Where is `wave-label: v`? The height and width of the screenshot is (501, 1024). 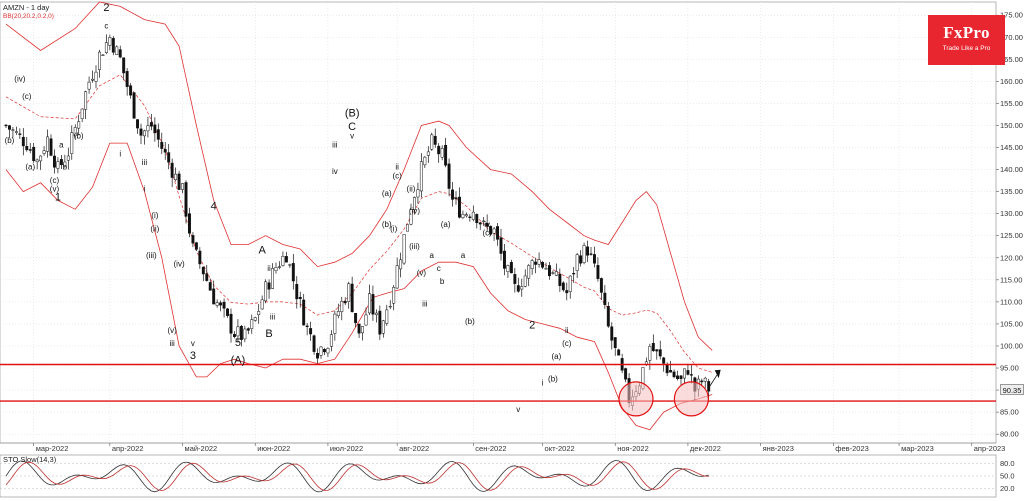
wave-label: v is located at coordinates (352, 136).